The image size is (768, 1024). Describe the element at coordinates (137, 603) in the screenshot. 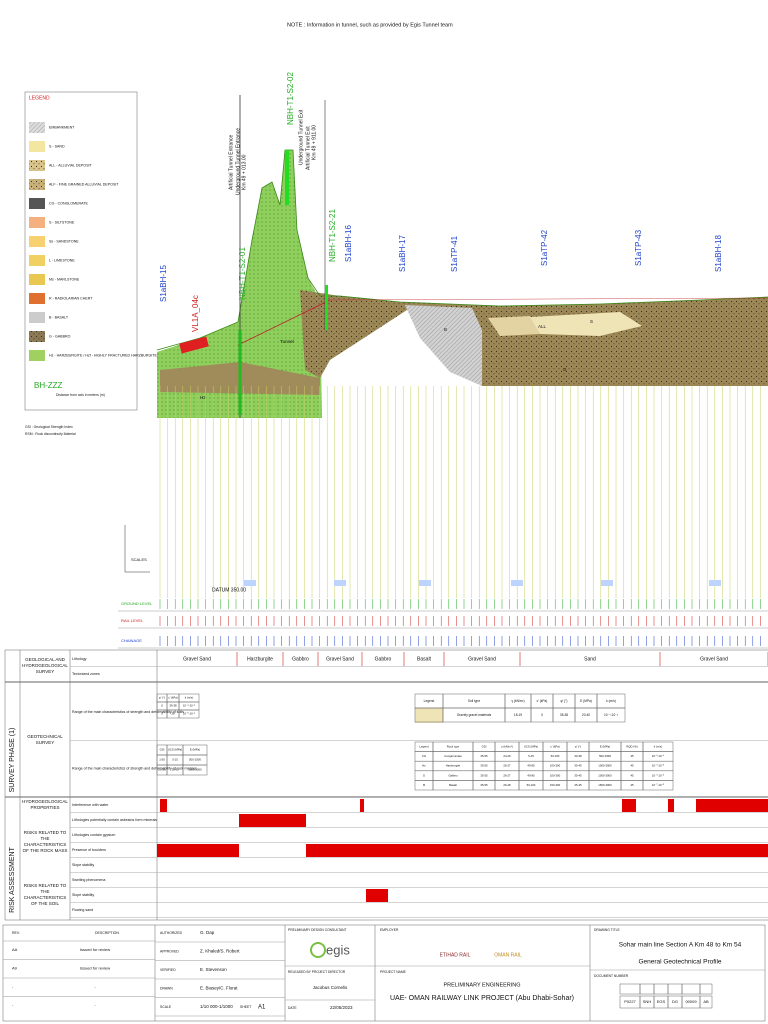

I see `profile-row-label: GROUND LEVEL` at that location.